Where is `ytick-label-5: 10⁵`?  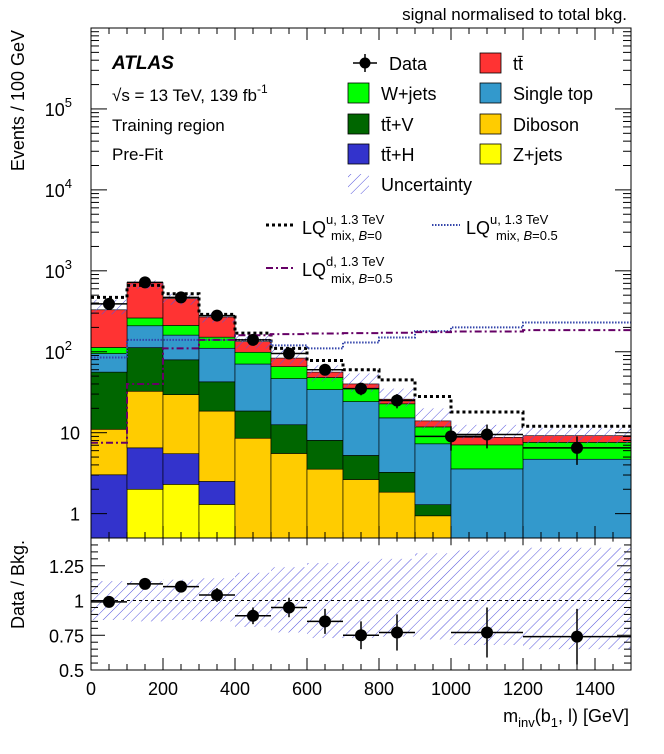
ytick-label-5: 10⁵ is located at coordinates (58, 107).